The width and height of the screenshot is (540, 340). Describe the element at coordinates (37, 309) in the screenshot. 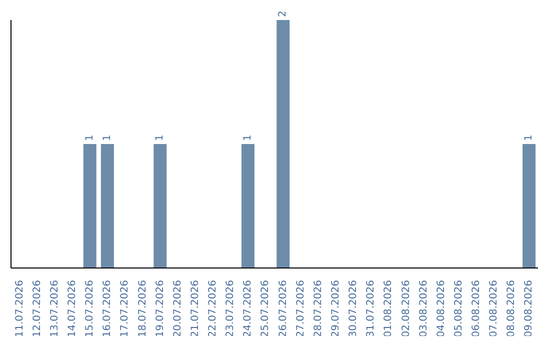

I see `x-tick-label: 12.07.2026` at that location.